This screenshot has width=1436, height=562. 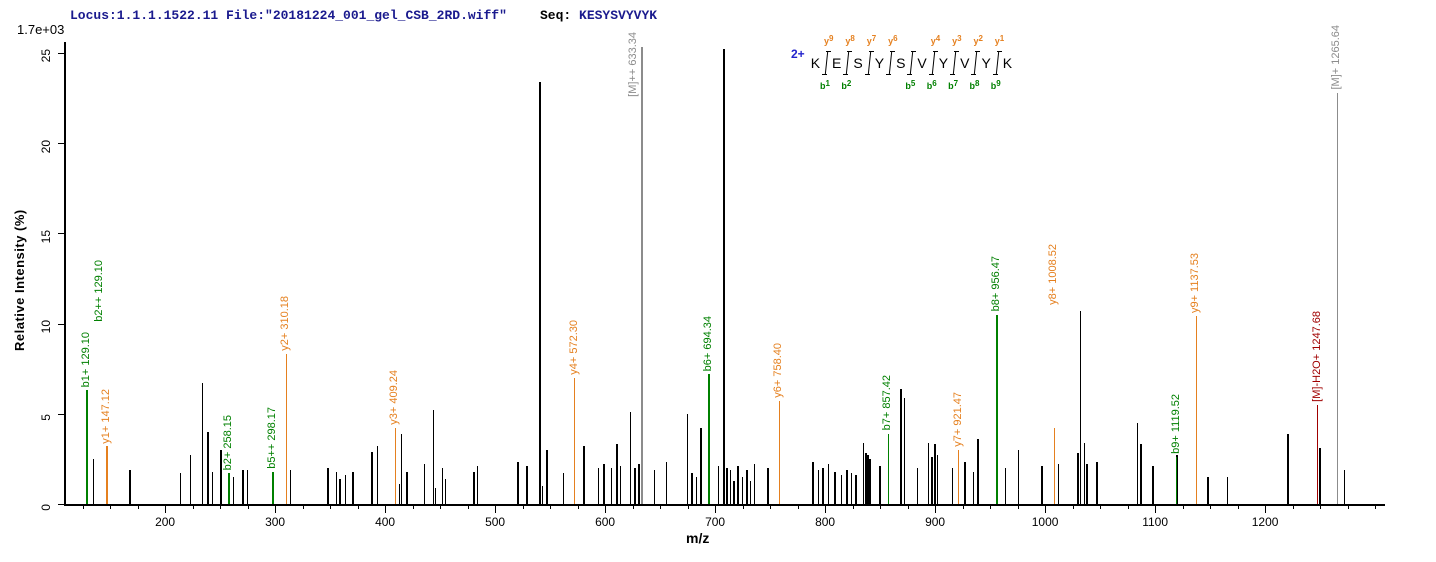 What do you see at coordinates (1265, 522) in the screenshot?
I see `x-axis-tick-label: 1200` at bounding box center [1265, 522].